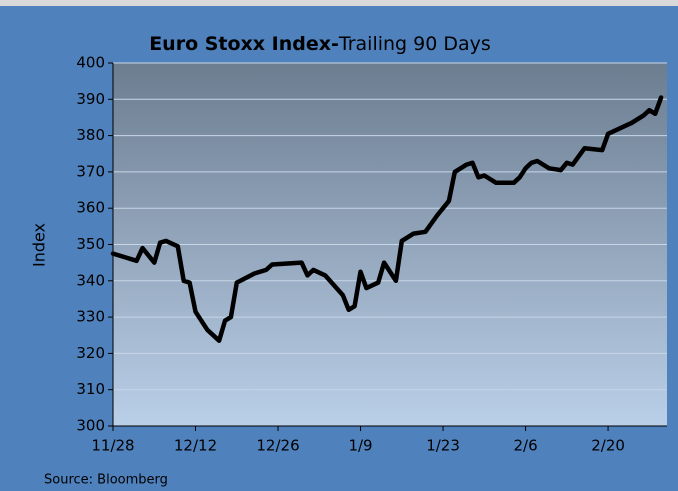  I want to click on x-tick-label: 2/6, so click(525, 446).